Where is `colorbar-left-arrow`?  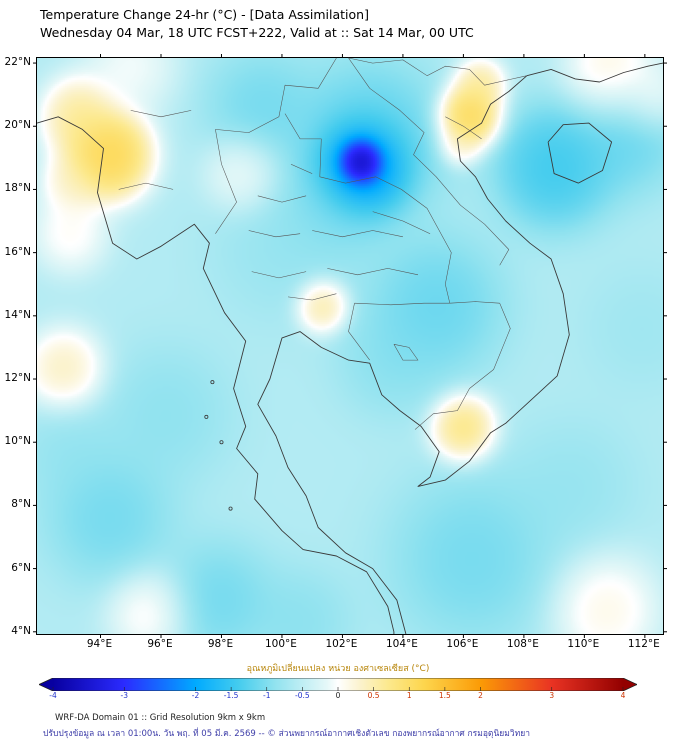 colorbar-left-arrow is located at coordinates (46, 684).